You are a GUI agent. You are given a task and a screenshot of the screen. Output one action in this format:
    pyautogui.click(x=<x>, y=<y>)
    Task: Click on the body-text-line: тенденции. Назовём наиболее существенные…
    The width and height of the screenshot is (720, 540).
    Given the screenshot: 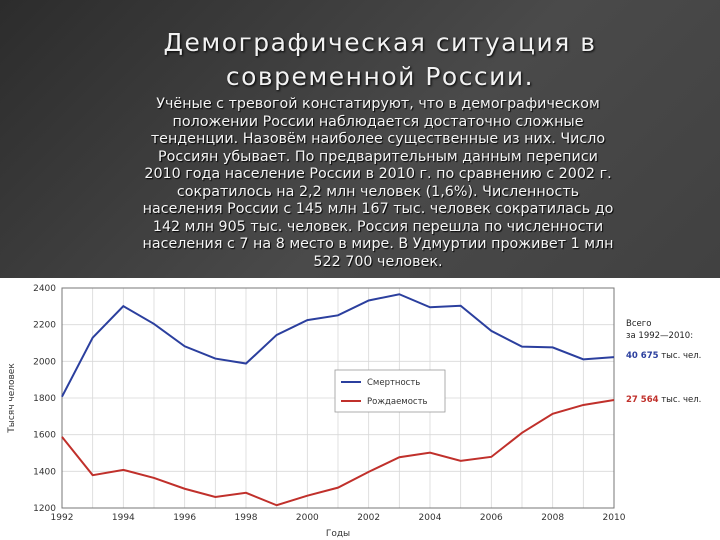 What is the action you would take?
    pyautogui.click(x=378, y=139)
    